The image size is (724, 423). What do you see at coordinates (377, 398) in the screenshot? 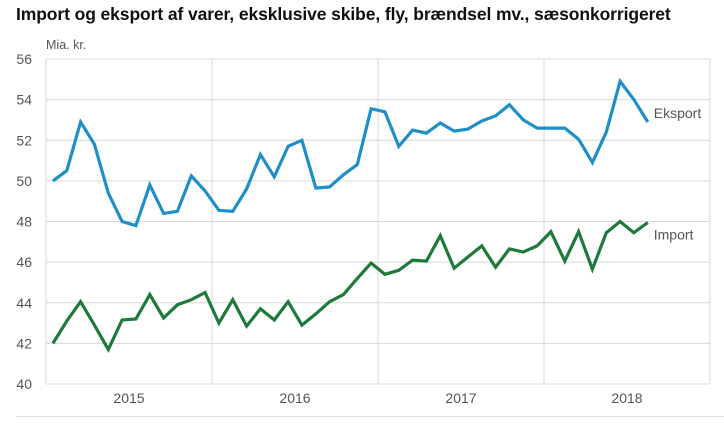
I see `x-axis-ticks: 2015 2016 2017 2018` at bounding box center [377, 398].